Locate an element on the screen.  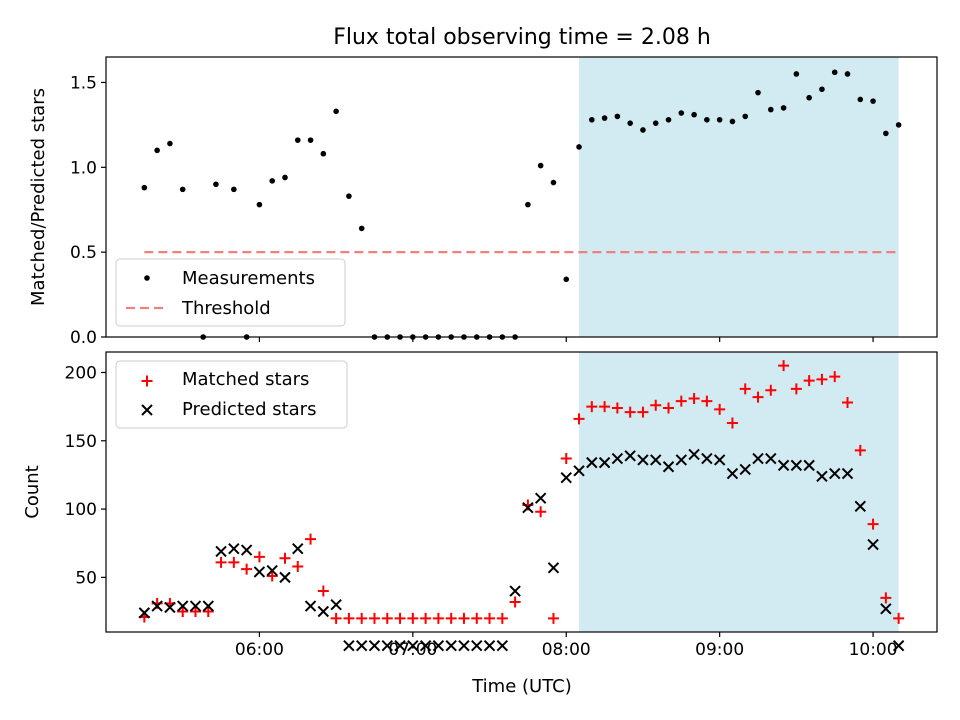
legend-predicted-marker is located at coordinates (147, 410).